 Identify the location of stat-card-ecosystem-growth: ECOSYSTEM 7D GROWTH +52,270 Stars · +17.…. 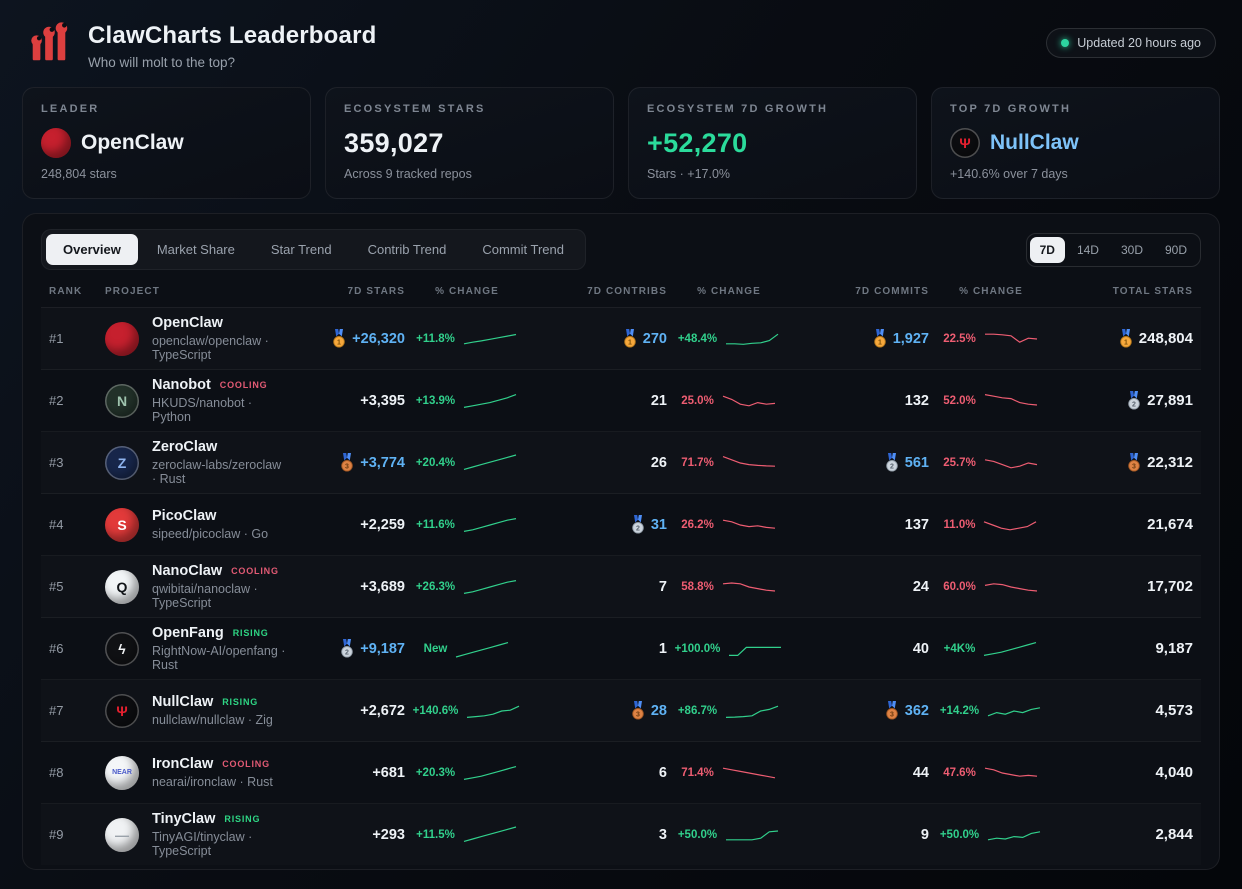
(772, 143).